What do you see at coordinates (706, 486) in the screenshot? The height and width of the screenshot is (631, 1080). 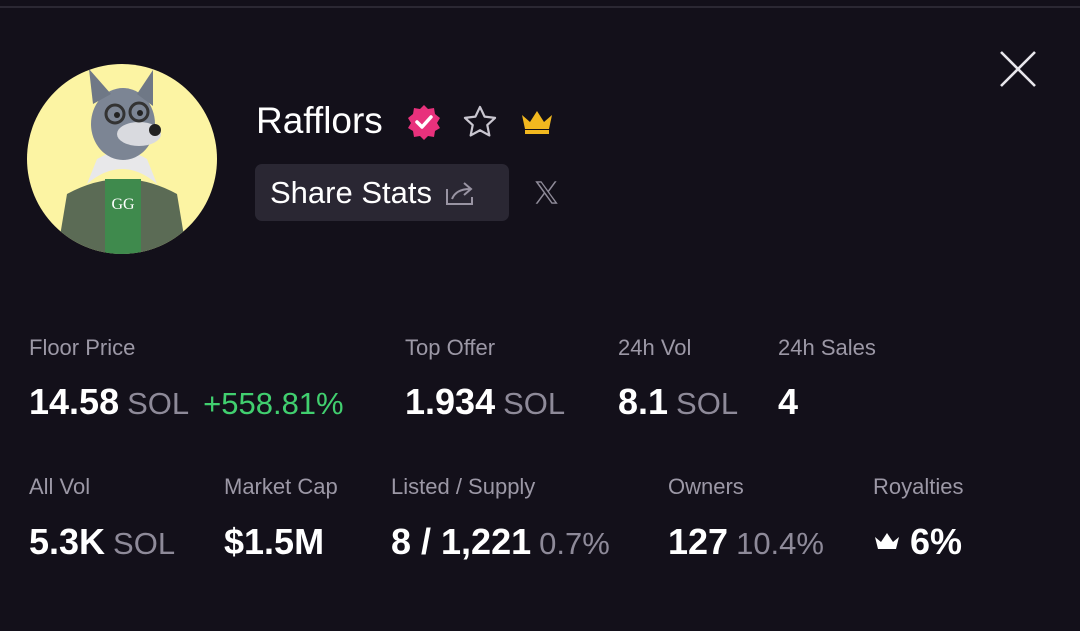 I see `stat-label: Owners` at bounding box center [706, 486].